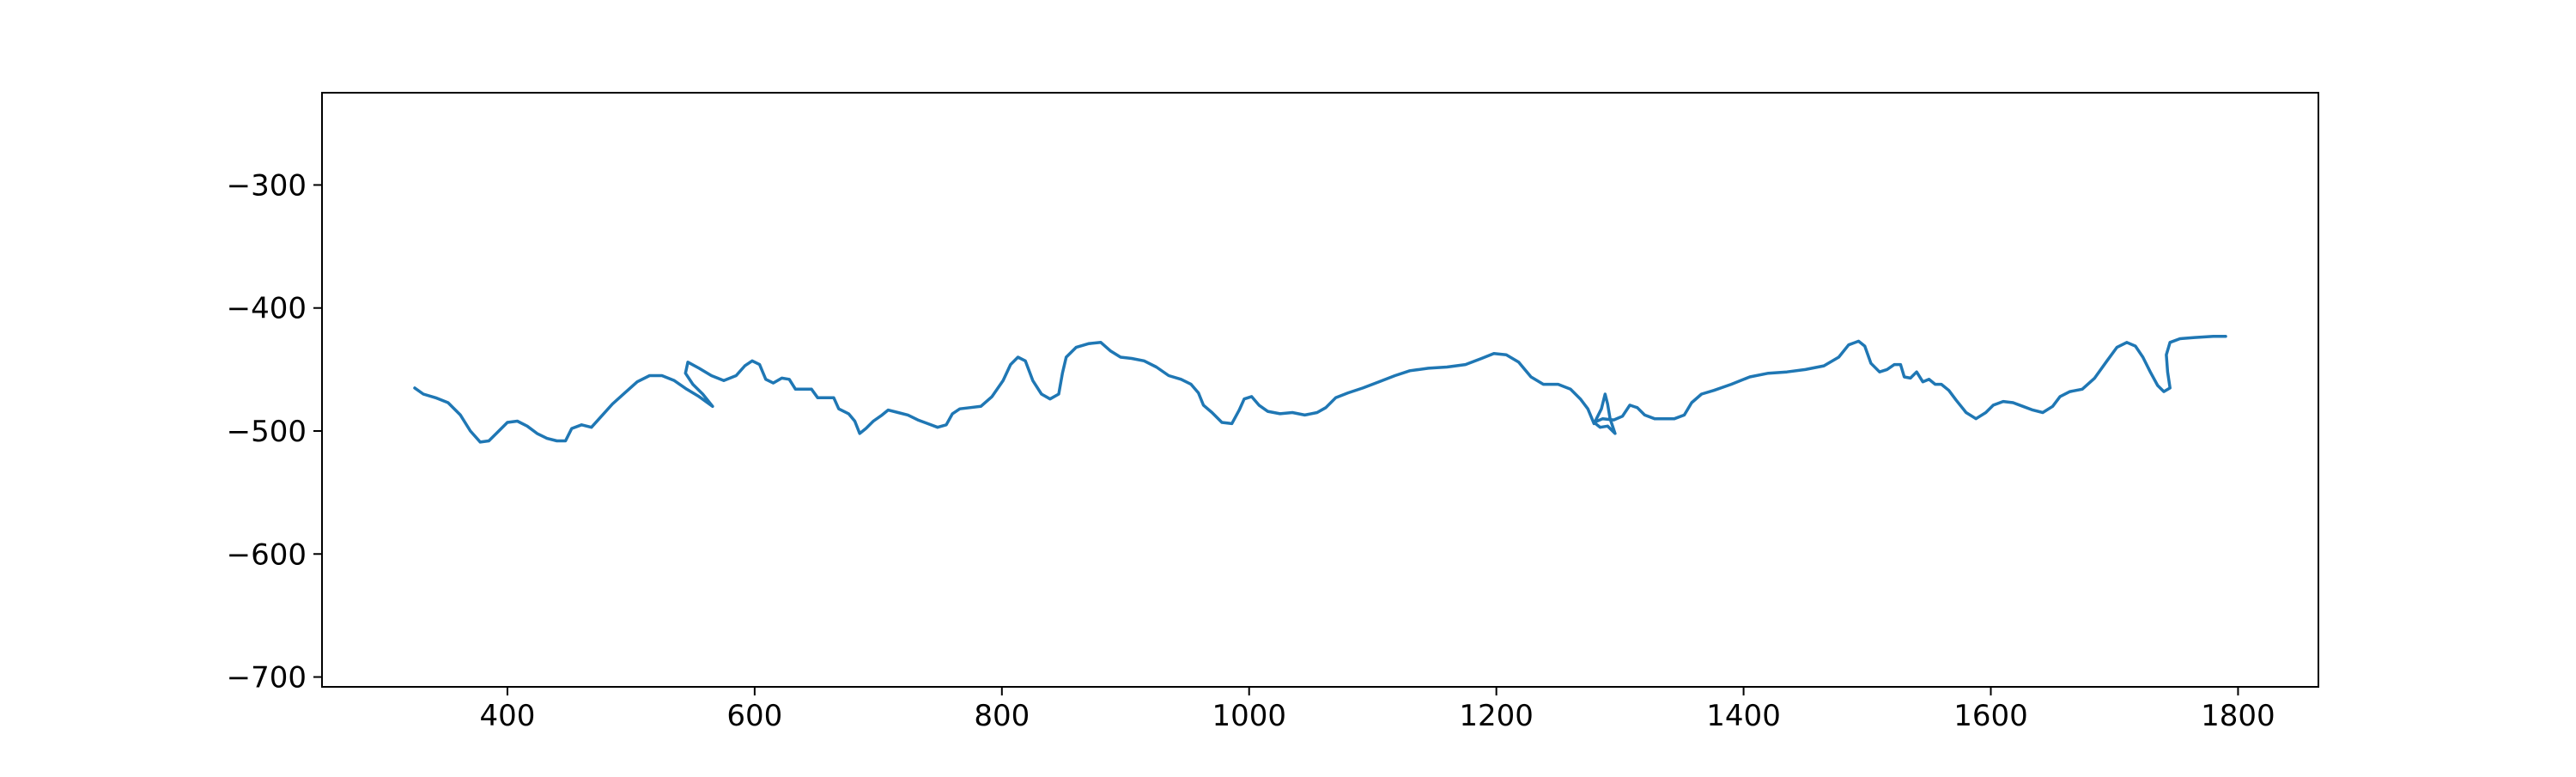 The image size is (2576, 777). Describe the element at coordinates (1002, 716) in the screenshot. I see `x-tick-label: 800` at that location.